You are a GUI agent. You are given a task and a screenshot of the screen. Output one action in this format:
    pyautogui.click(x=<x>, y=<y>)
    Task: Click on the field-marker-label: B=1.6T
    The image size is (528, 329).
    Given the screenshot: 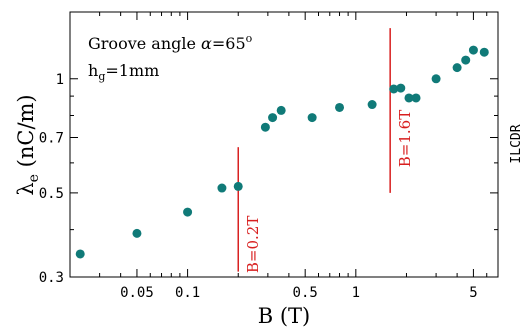 What is the action you would take?
    pyautogui.click(x=405, y=138)
    